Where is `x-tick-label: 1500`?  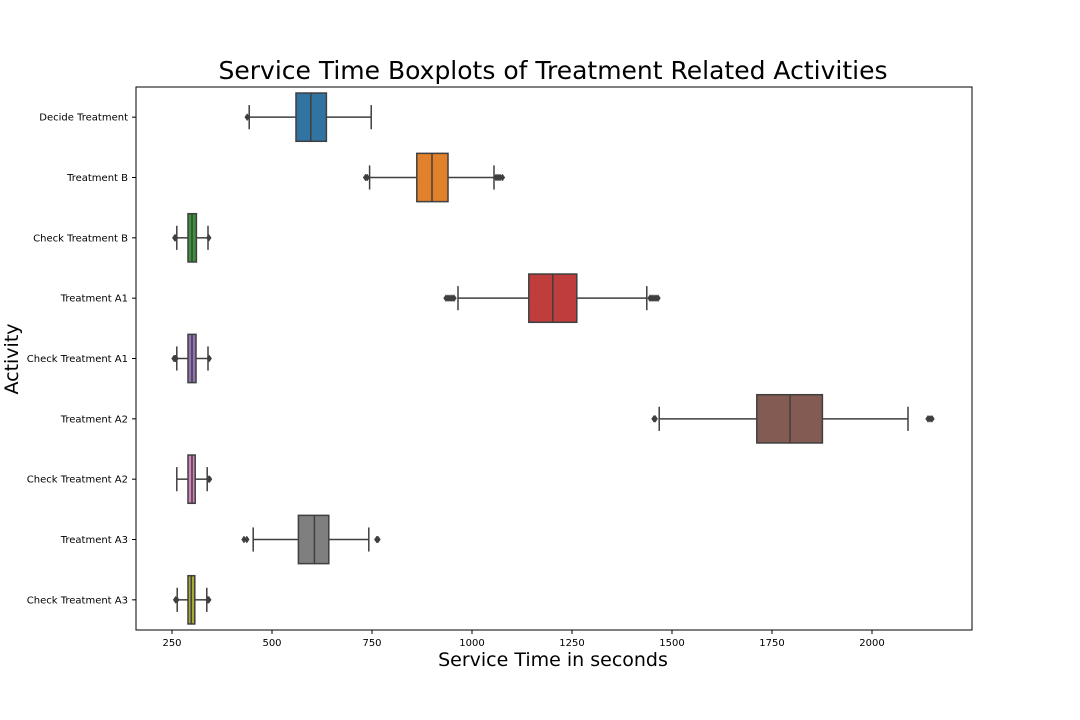
x-tick-label: 1500 is located at coordinates (671, 643).